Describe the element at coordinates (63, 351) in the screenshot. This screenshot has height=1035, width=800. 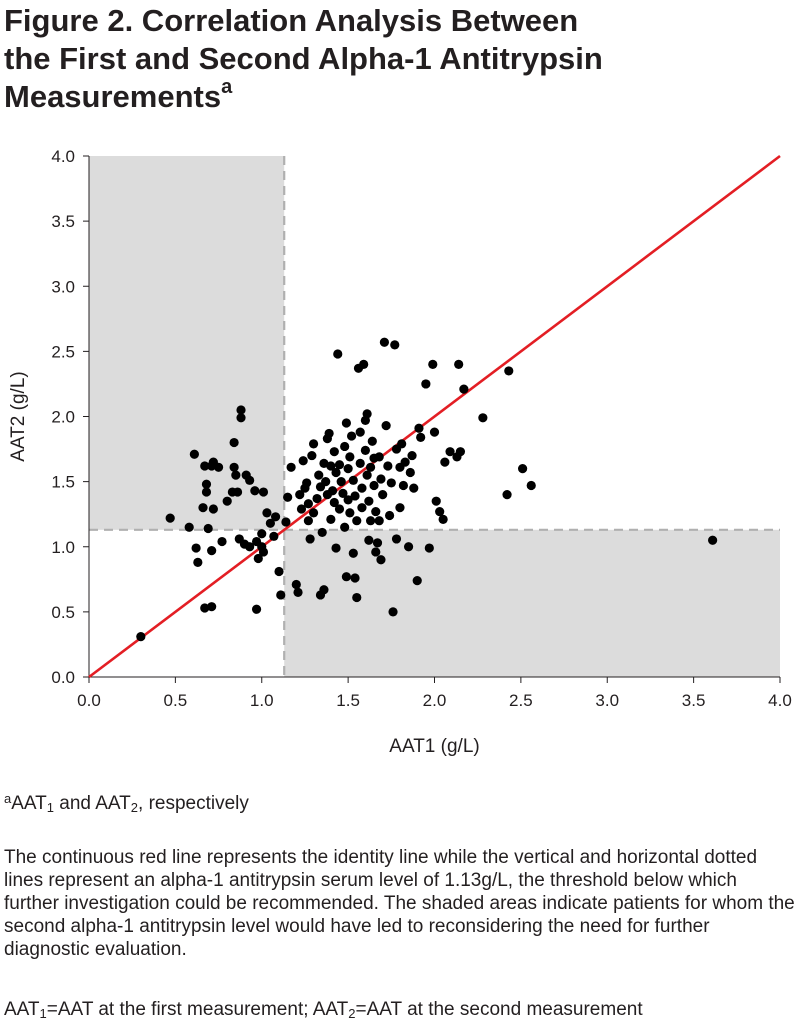
I see `y-tick-label: 2.5` at that location.